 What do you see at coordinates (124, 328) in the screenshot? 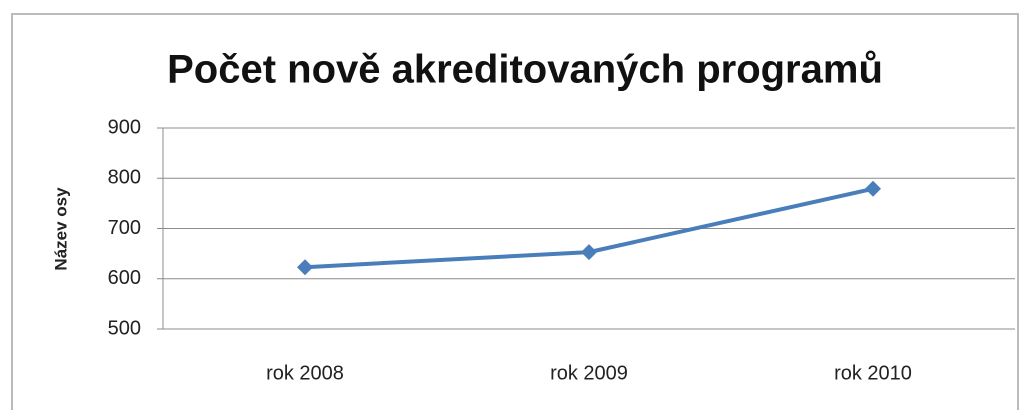
I see `y-tick-label: 500` at bounding box center [124, 328].